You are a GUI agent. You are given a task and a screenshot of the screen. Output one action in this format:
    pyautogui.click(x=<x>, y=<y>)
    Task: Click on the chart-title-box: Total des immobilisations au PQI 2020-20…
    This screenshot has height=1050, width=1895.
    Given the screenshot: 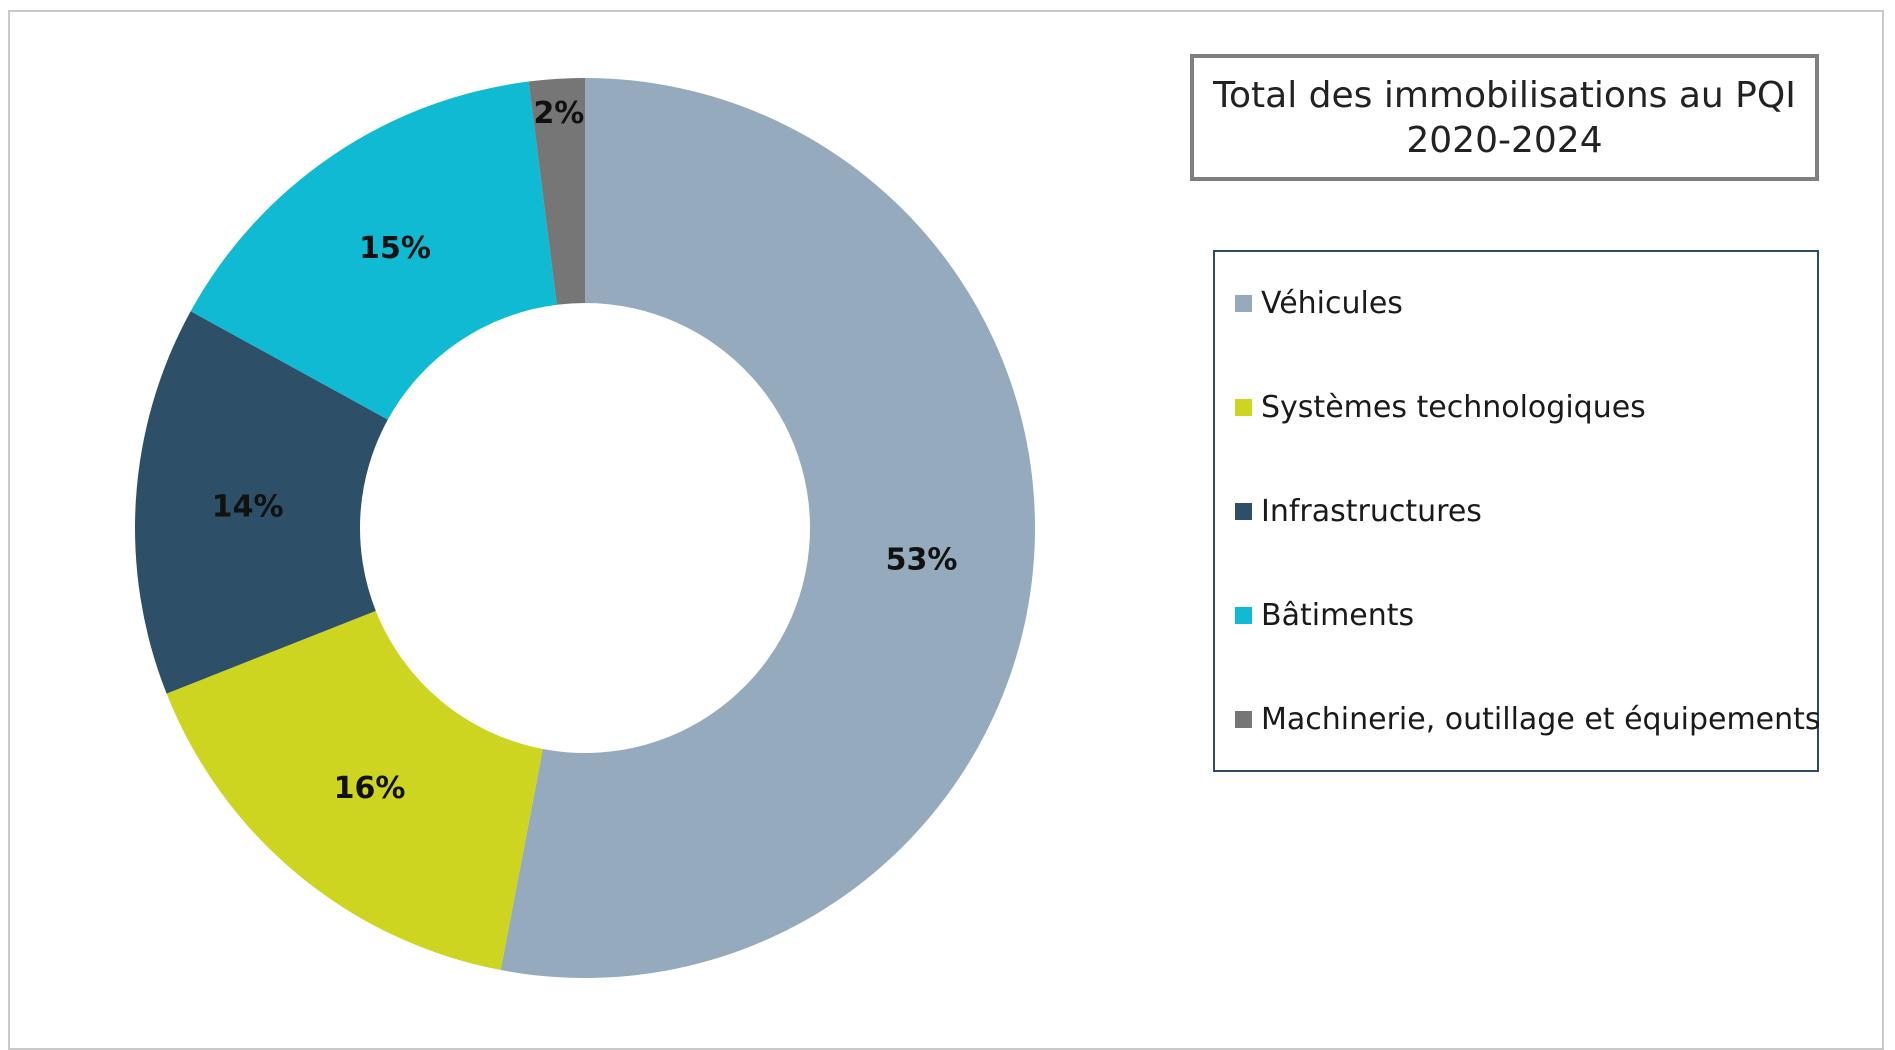 What is the action you would take?
    pyautogui.click(x=1504, y=117)
    